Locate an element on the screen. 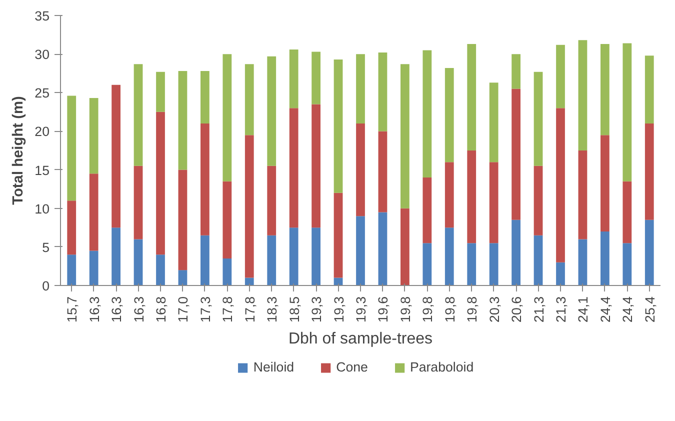  x-tick-label: 15,7 is located at coordinates (72, 309).